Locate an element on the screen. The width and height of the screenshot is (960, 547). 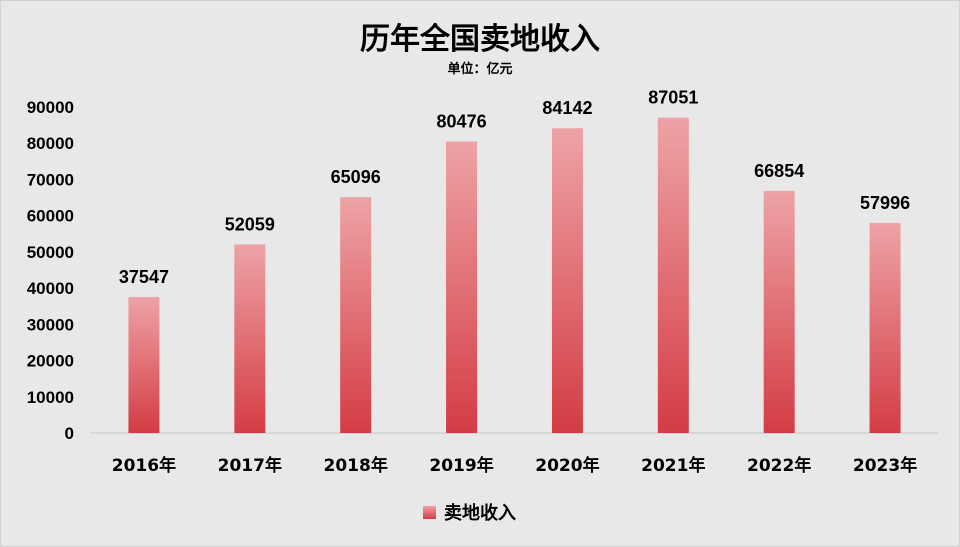
x-axis: 2016年 2017年 2018年 2019年 2020年 2021年 2022年 2023年 is located at coordinates (514, 465).